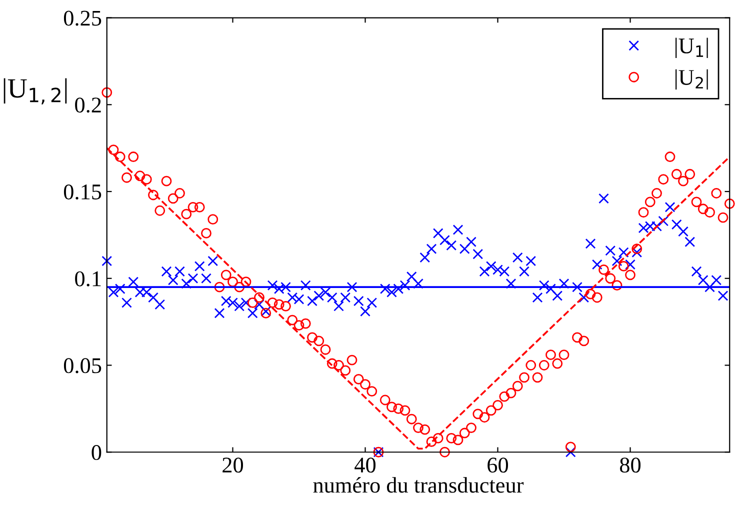  Describe the element at coordinates (88, 278) in the screenshot. I see `y-tick-label: 0.1` at that location.